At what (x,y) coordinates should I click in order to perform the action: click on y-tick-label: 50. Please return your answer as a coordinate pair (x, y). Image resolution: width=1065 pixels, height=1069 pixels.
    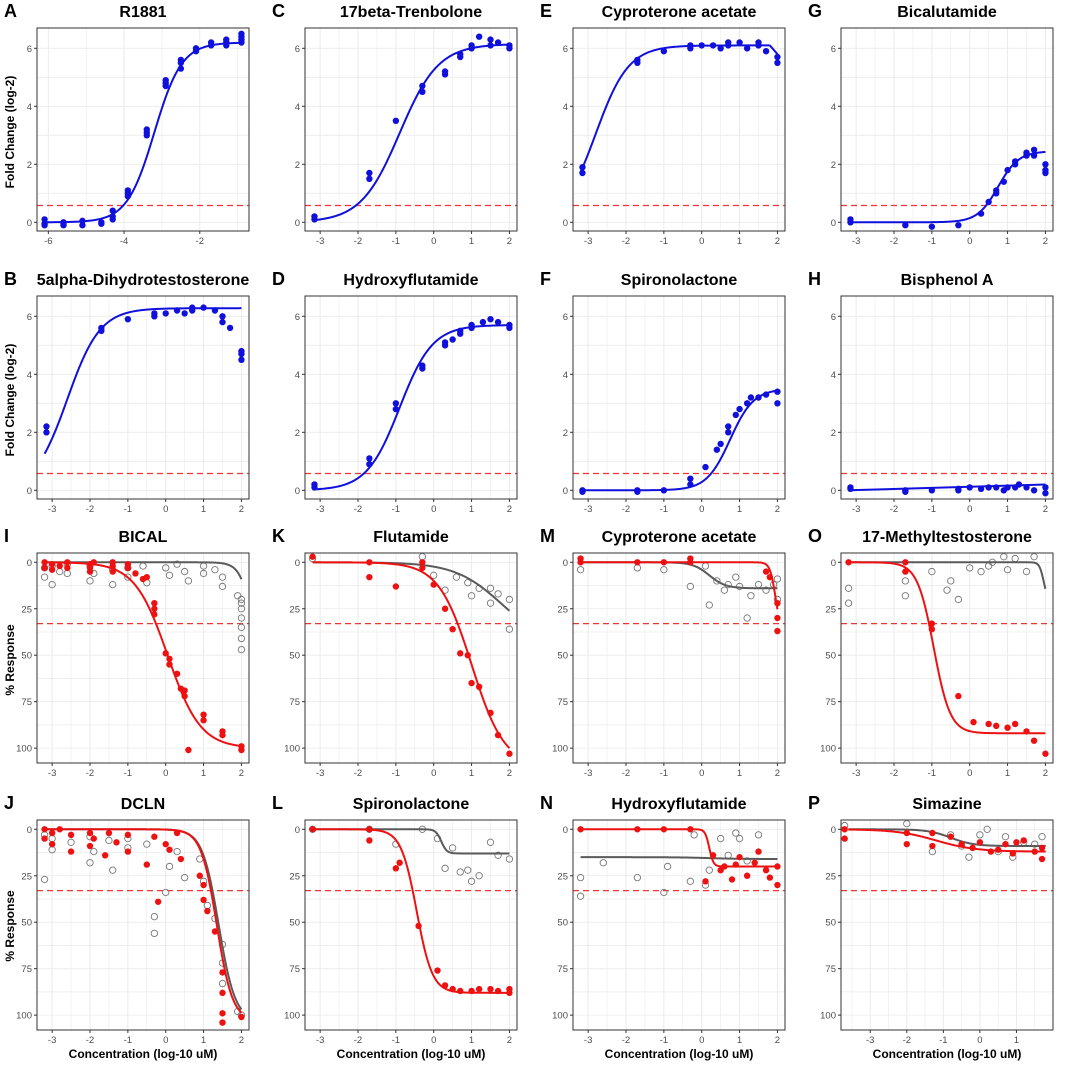
    Looking at the image, I should click on (830, 923).